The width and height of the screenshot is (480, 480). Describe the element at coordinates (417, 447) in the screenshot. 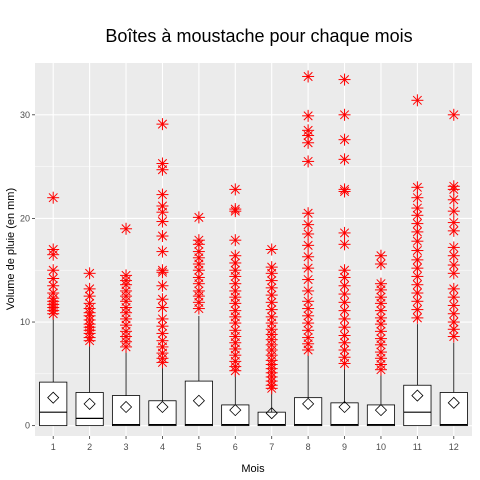

I see `x-tick-label: 11` at that location.